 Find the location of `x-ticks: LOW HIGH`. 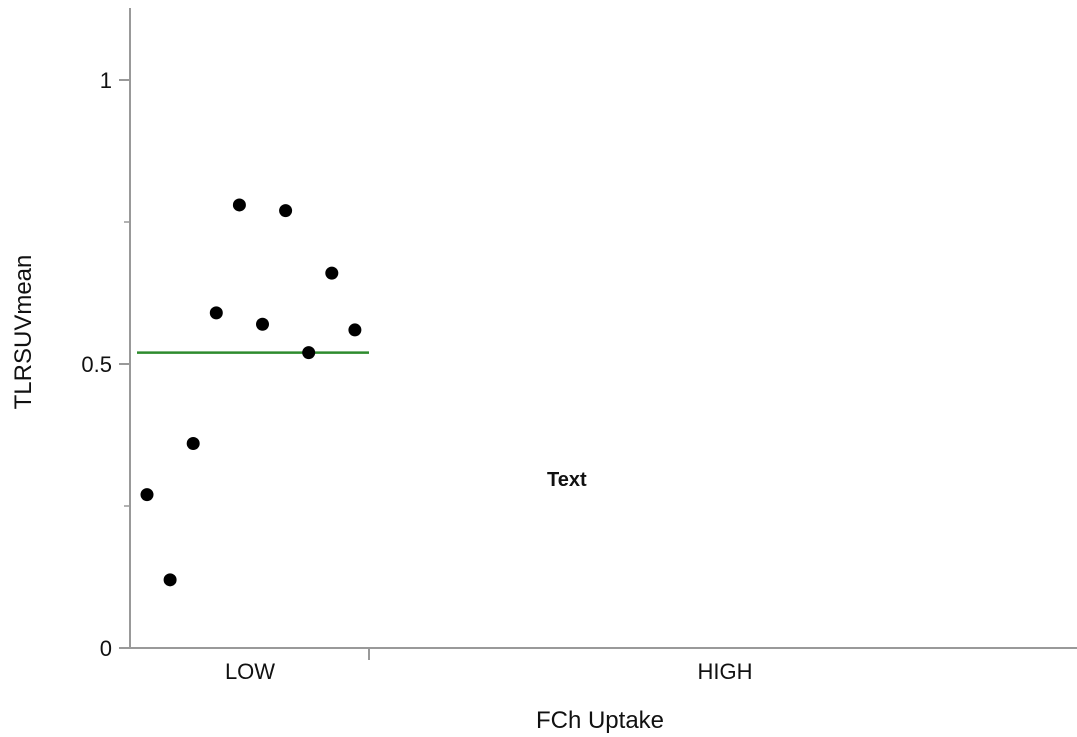

x-ticks: LOW HIGH is located at coordinates (489, 666).